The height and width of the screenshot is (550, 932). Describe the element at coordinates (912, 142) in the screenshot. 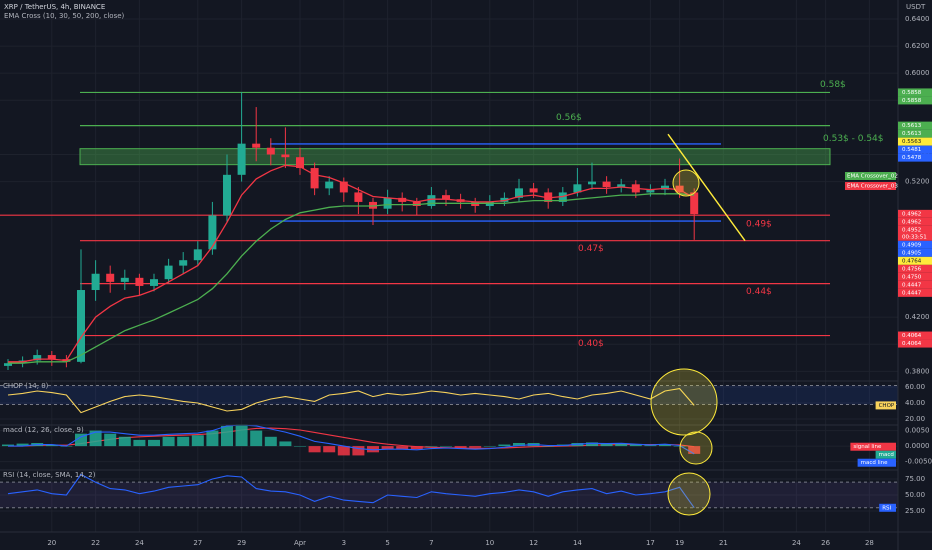

I see `price-label: 0.5563` at that location.